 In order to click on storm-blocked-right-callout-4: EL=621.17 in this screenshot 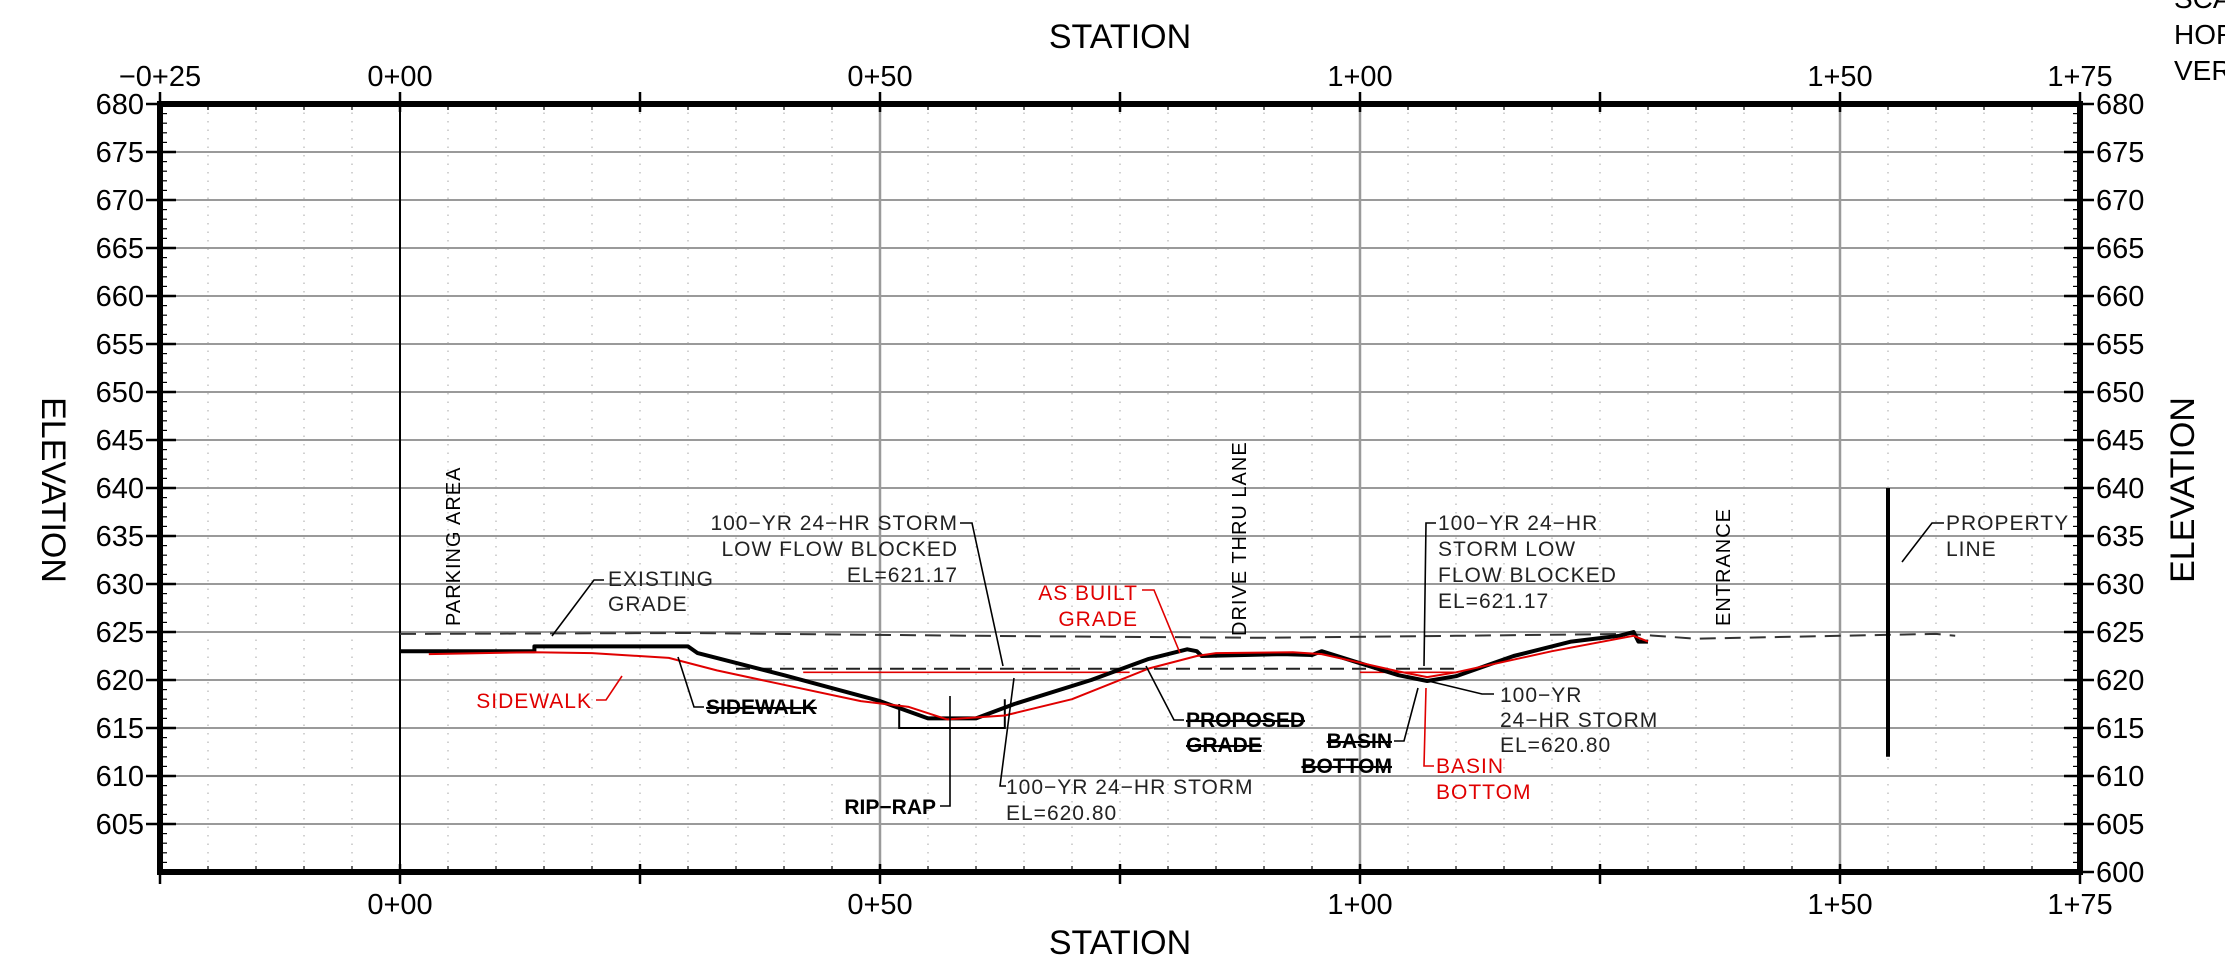, I will do `click(1493, 601)`.